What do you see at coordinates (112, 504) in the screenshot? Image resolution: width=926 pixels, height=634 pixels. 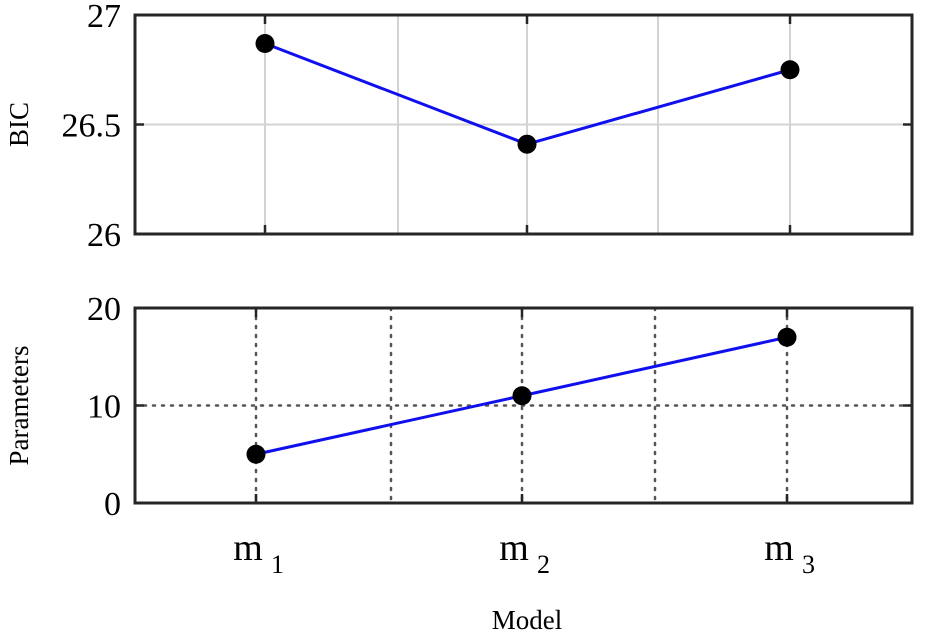 I see `params-y-tick-label: 0` at bounding box center [112, 504].